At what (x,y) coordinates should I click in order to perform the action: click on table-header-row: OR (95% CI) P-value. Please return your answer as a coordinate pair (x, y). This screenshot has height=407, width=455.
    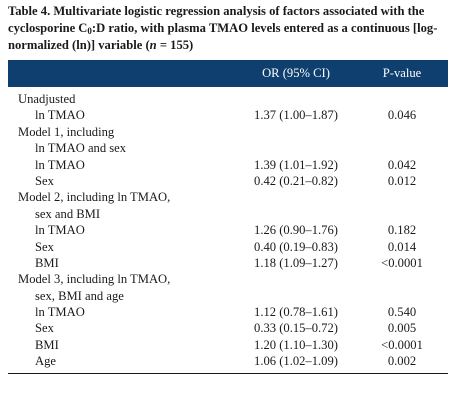
    Looking at the image, I should click on (228, 73).